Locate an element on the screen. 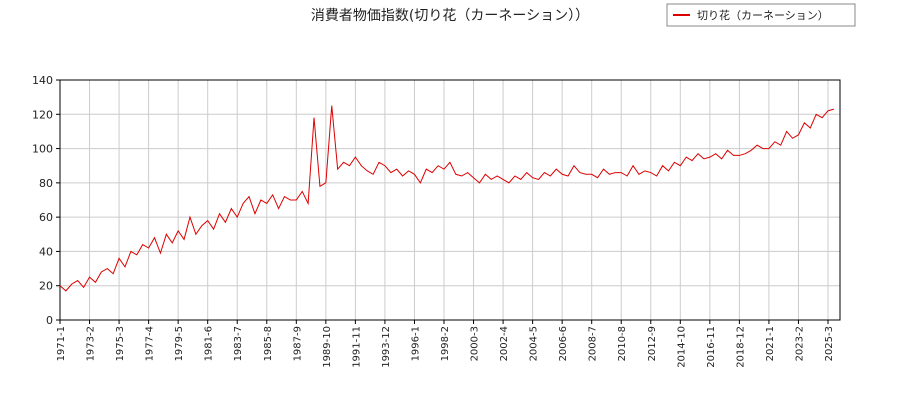 This screenshot has height=400, width=900. x-tick-label: 1998-2 is located at coordinates (445, 343).